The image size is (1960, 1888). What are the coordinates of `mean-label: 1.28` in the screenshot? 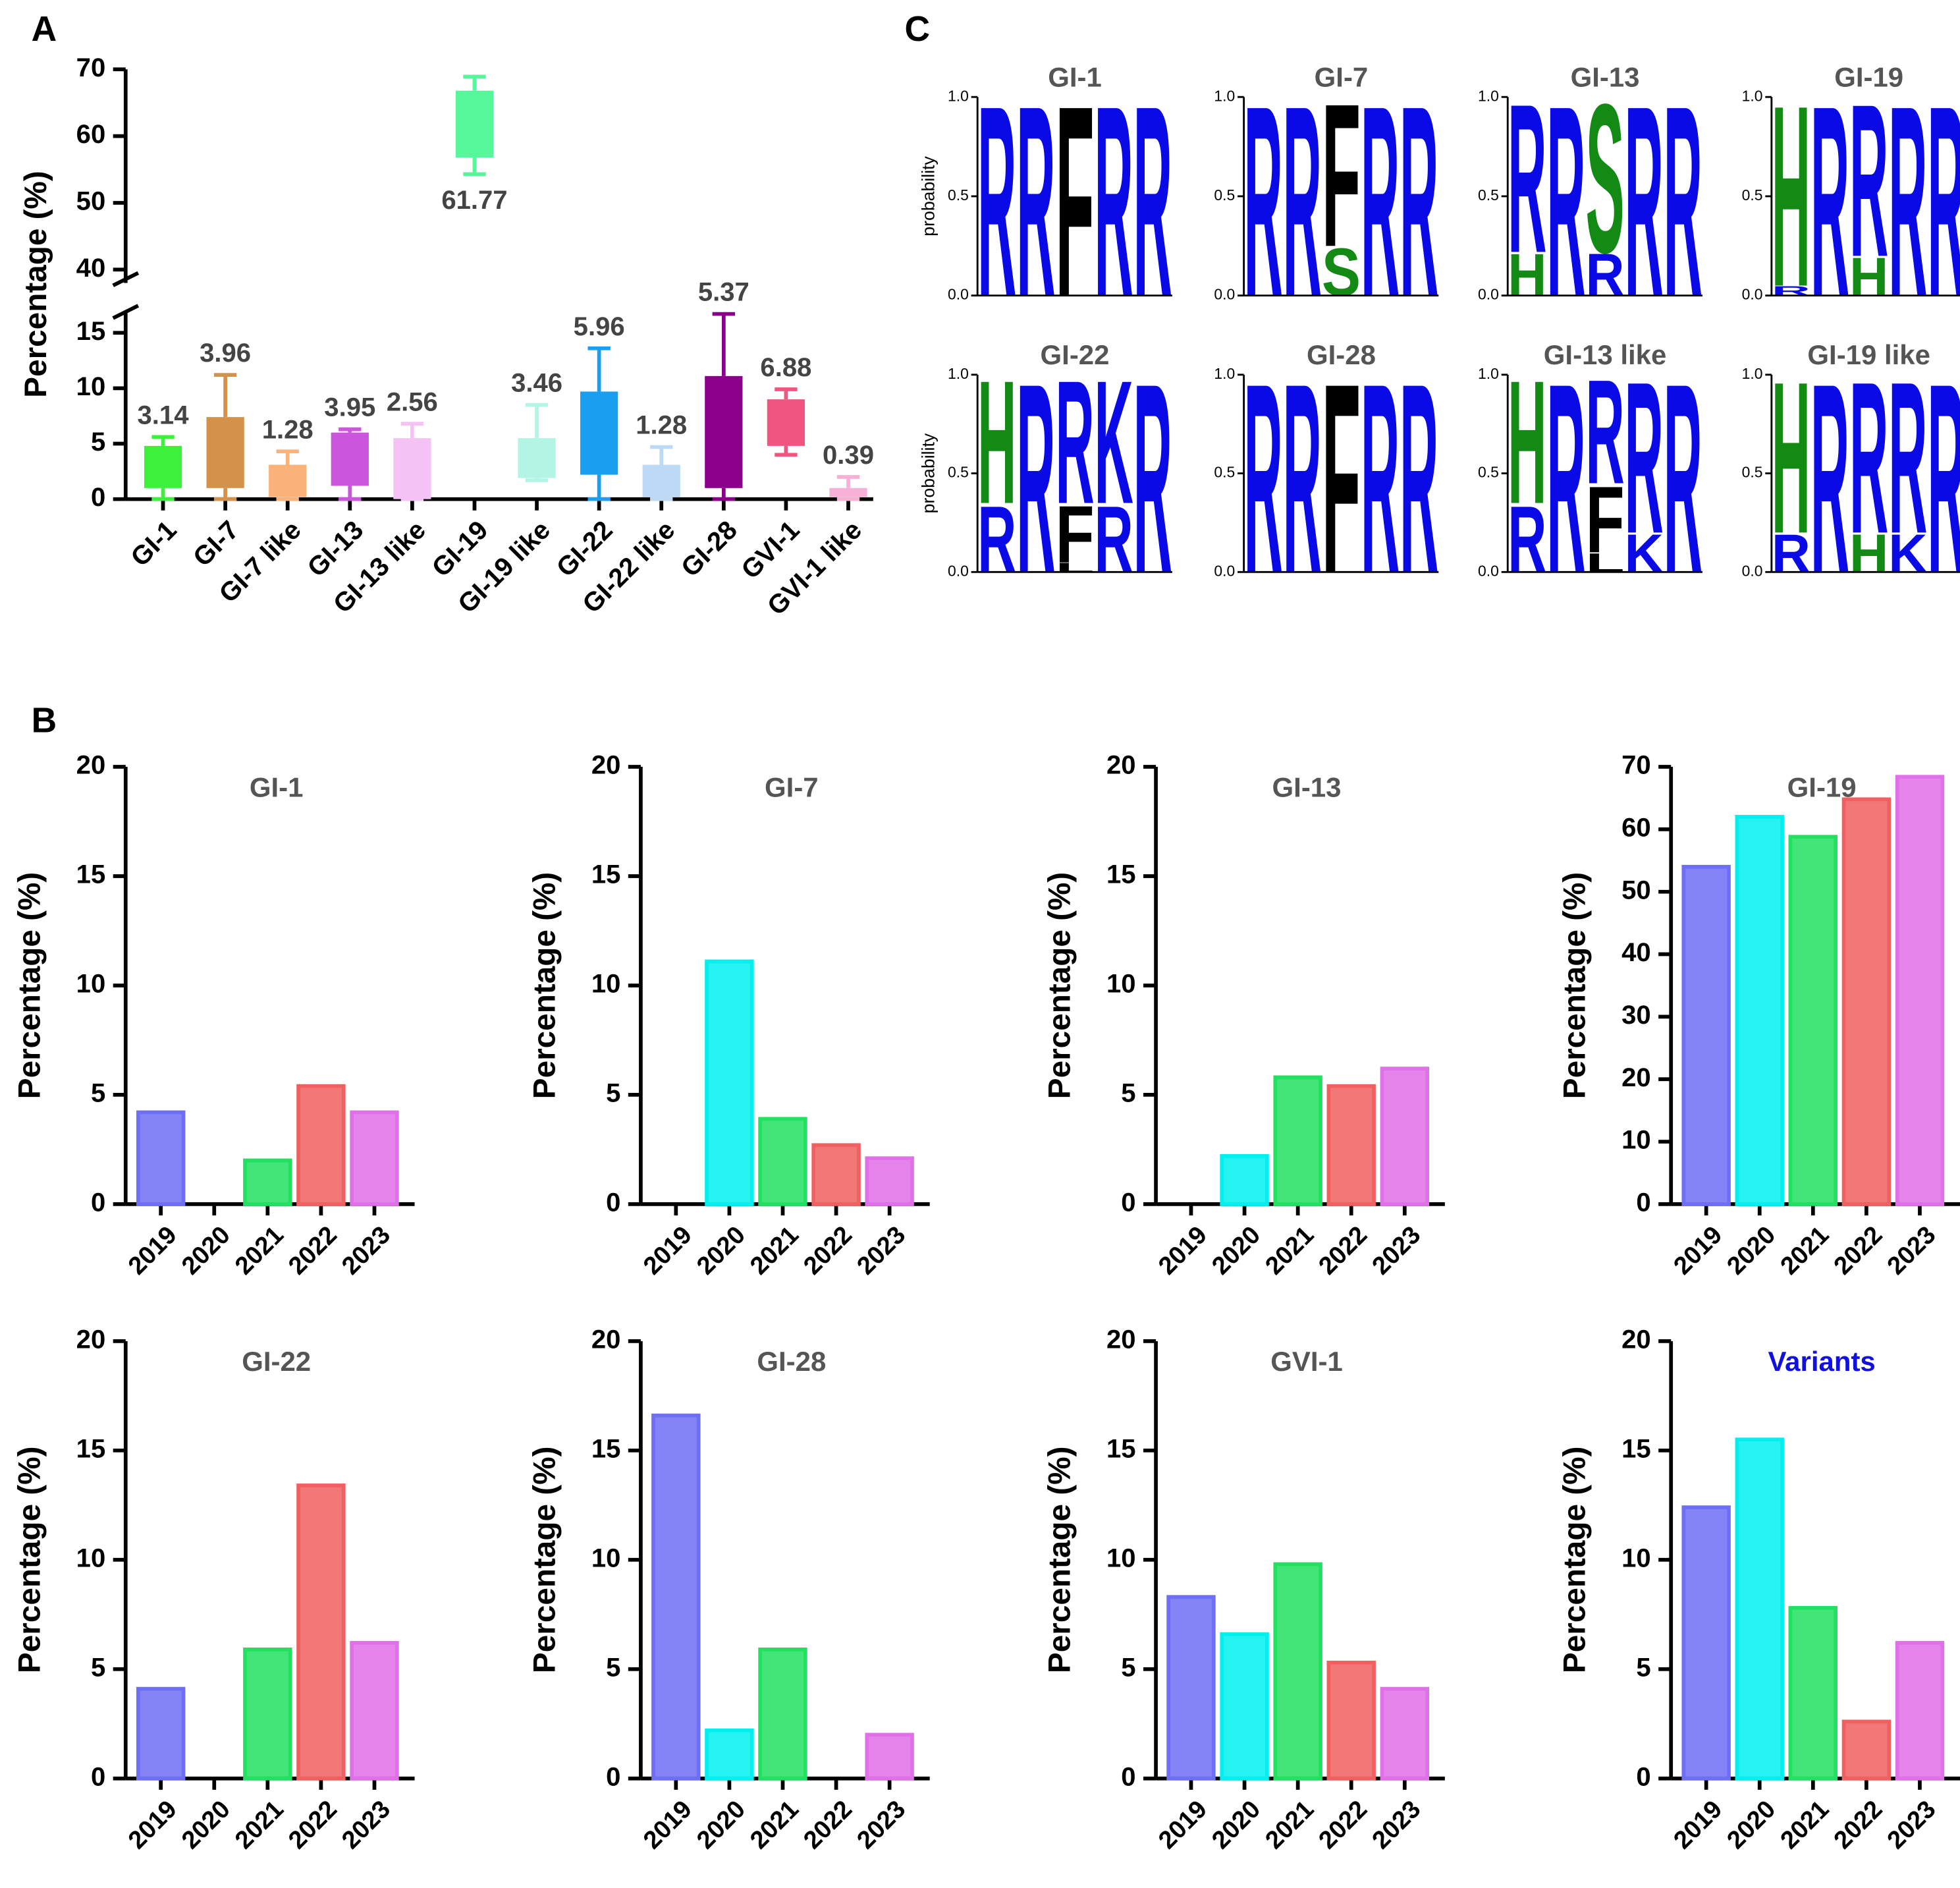 It's located at (661, 426).